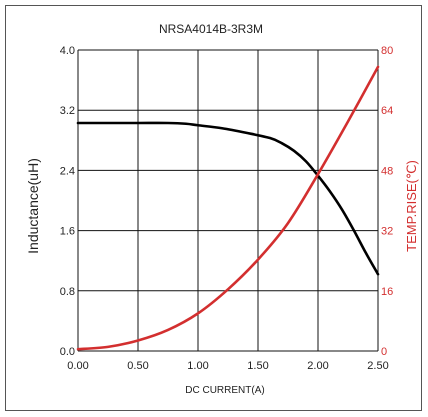  Describe the element at coordinates (257, 366) in the screenshot. I see `x-tick-label: 1.50` at that location.